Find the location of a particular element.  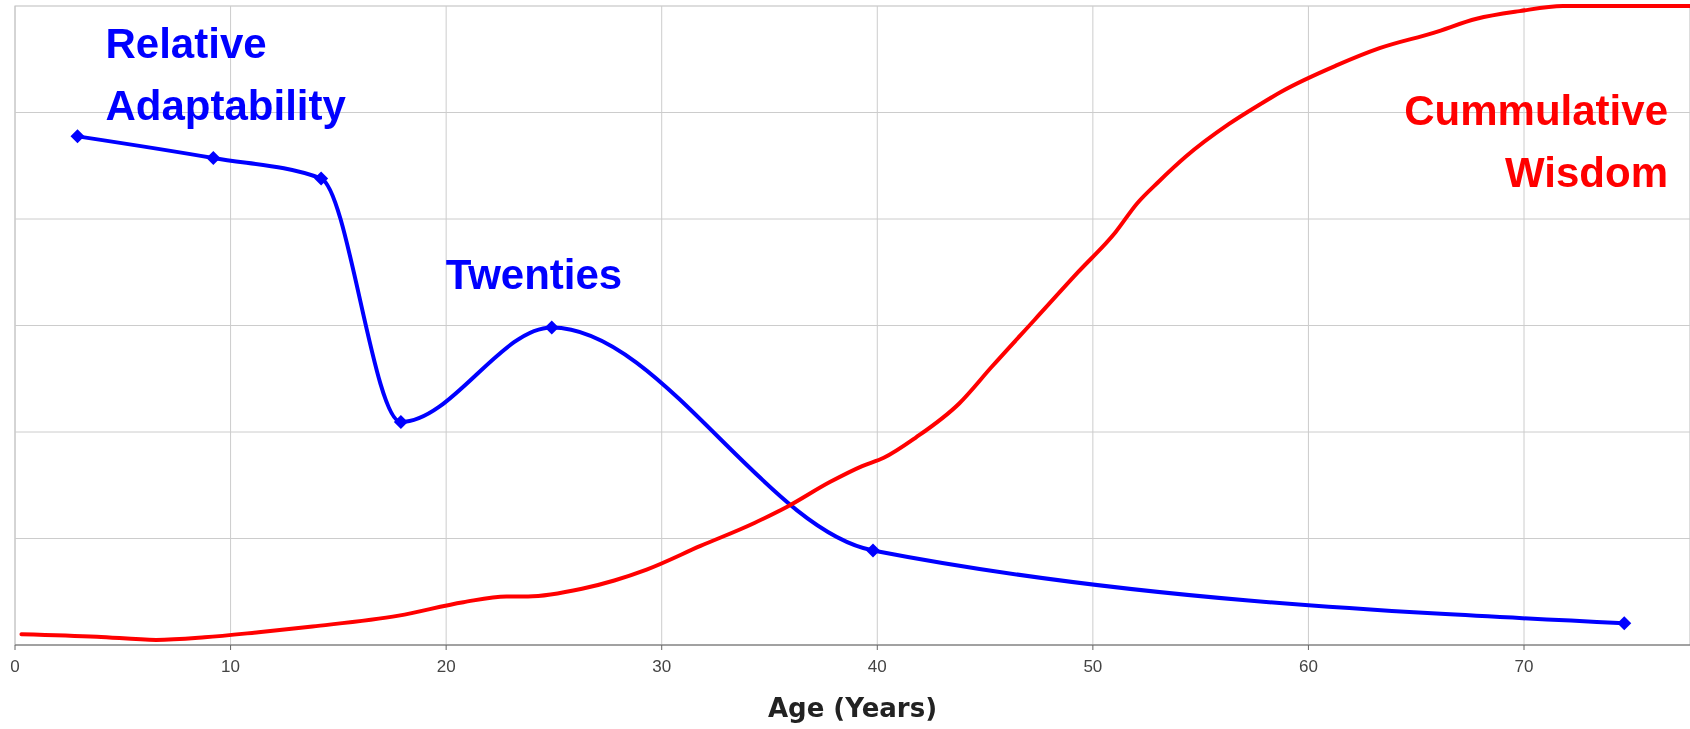

annotation: Twenties is located at coordinates (534, 275).